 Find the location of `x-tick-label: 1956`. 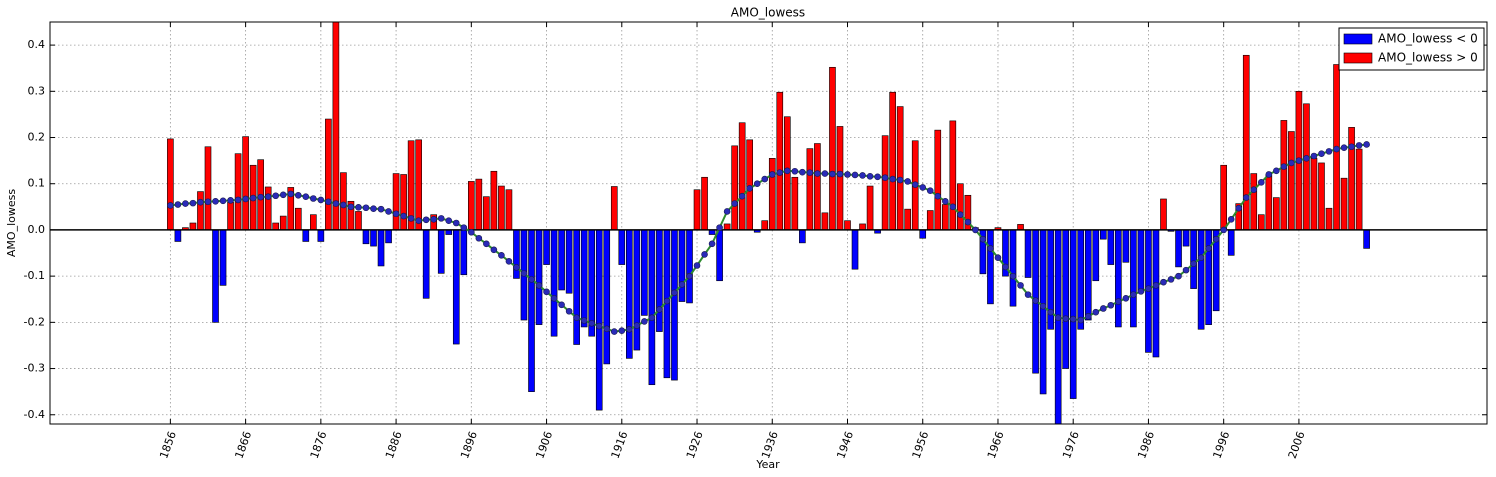

x-tick-label: 1956 is located at coordinates (921, 445).